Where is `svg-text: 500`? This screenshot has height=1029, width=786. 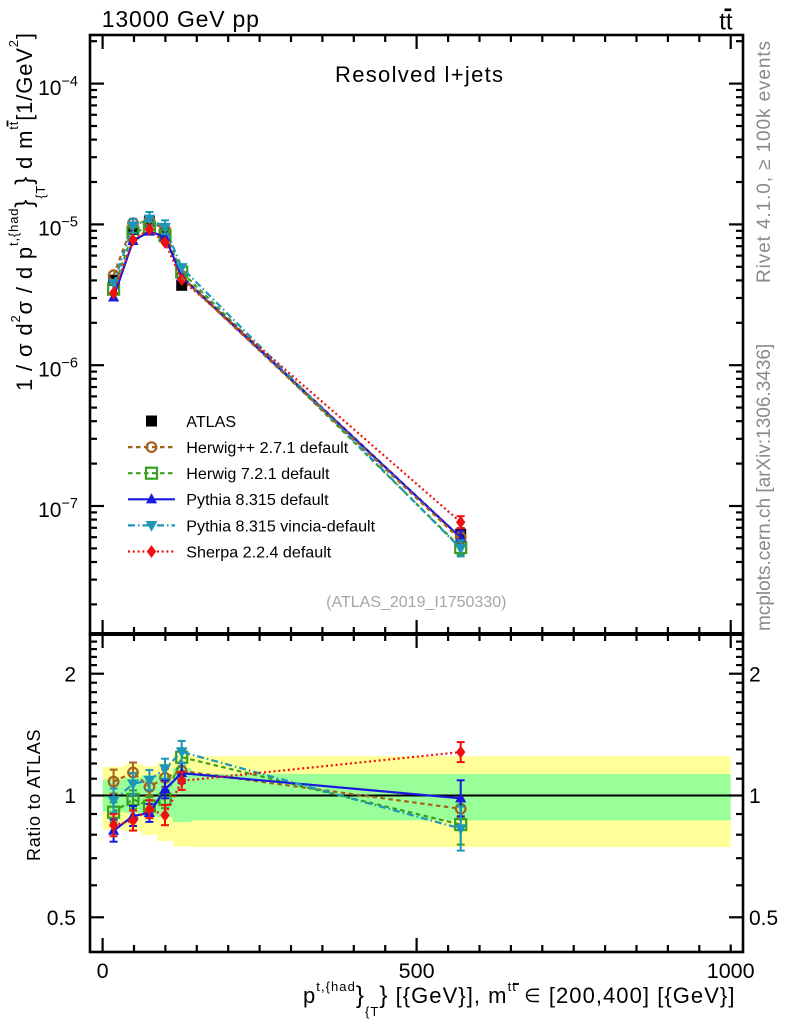
svg-text: 500 is located at coordinates (417, 971).